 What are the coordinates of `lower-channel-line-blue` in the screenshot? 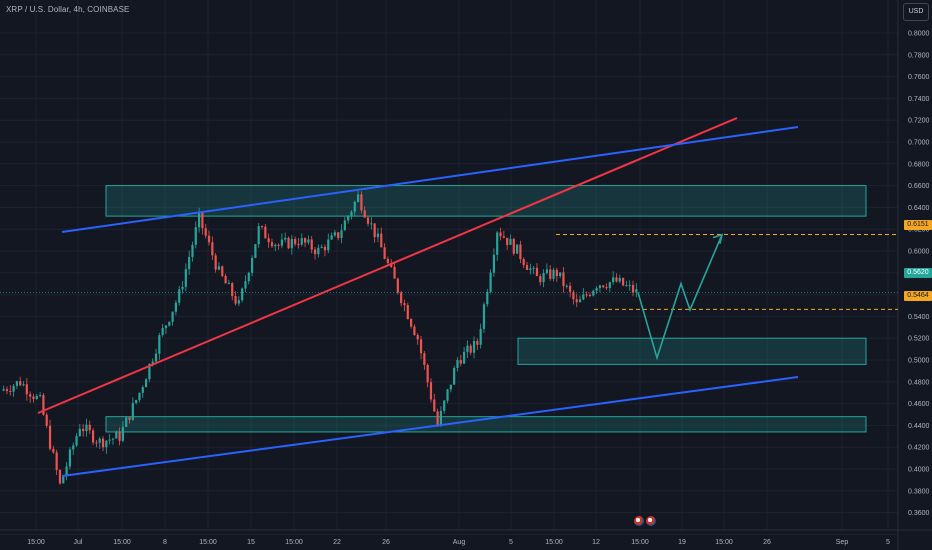 It's located at (430, 426).